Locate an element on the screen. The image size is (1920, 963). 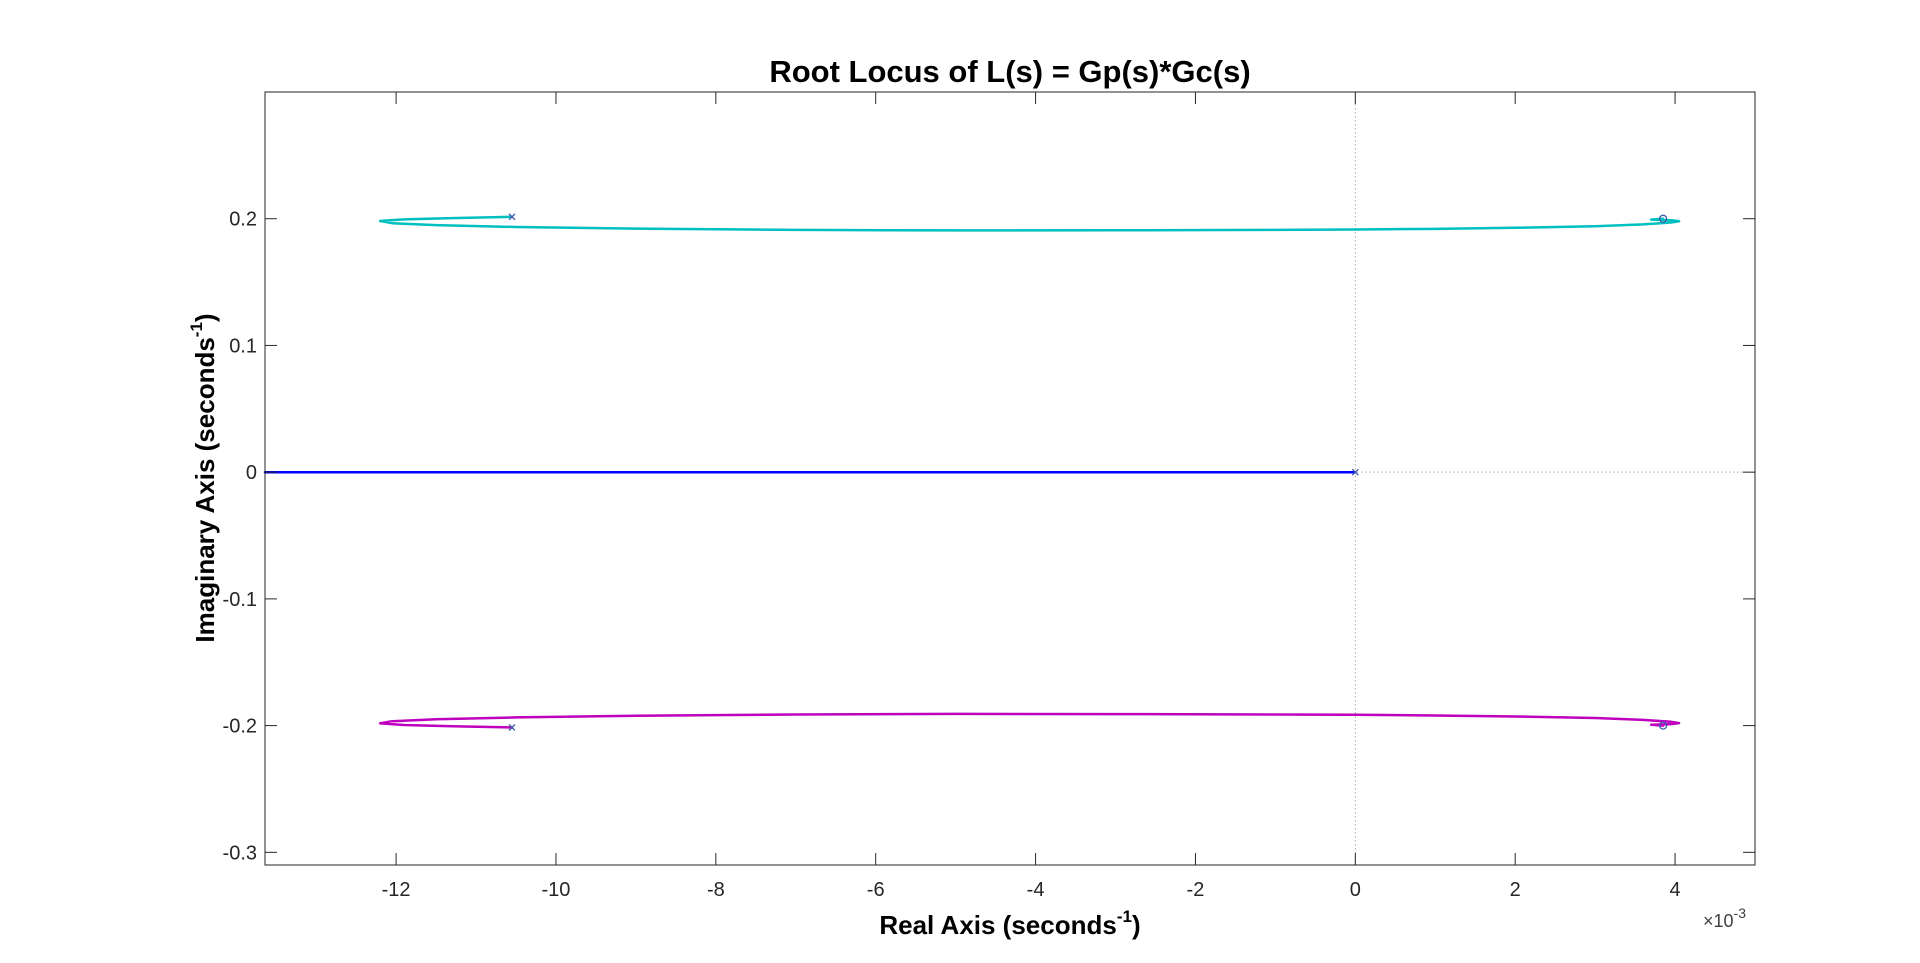
x-tick-label: -12 is located at coordinates (396, 890).